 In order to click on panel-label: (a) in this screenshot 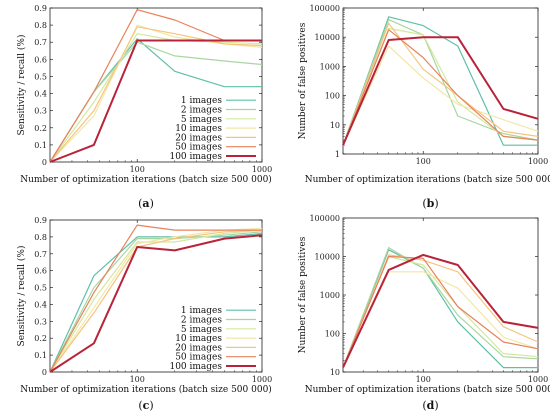, I will do `click(146, 203)`.